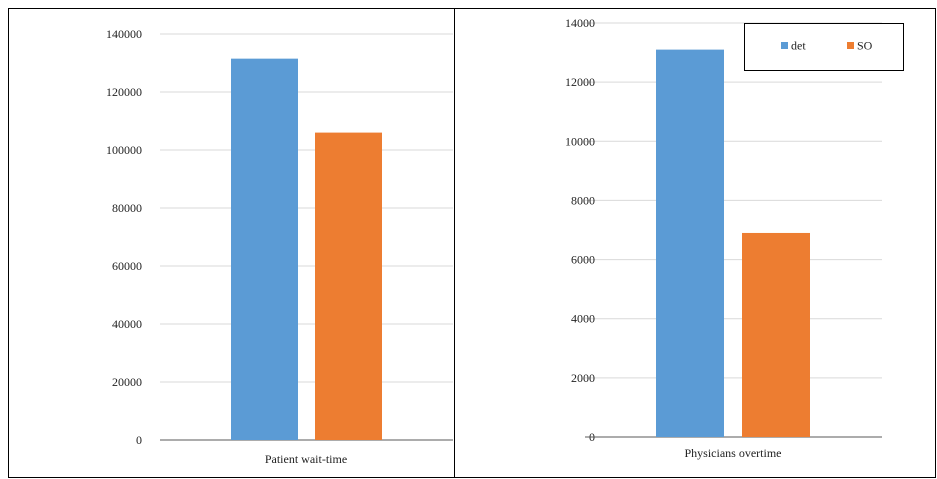 Image resolution: width=937 pixels, height=479 pixels. What do you see at coordinates (127, 208) in the screenshot?
I see `y-tick-label: 80000` at bounding box center [127, 208].